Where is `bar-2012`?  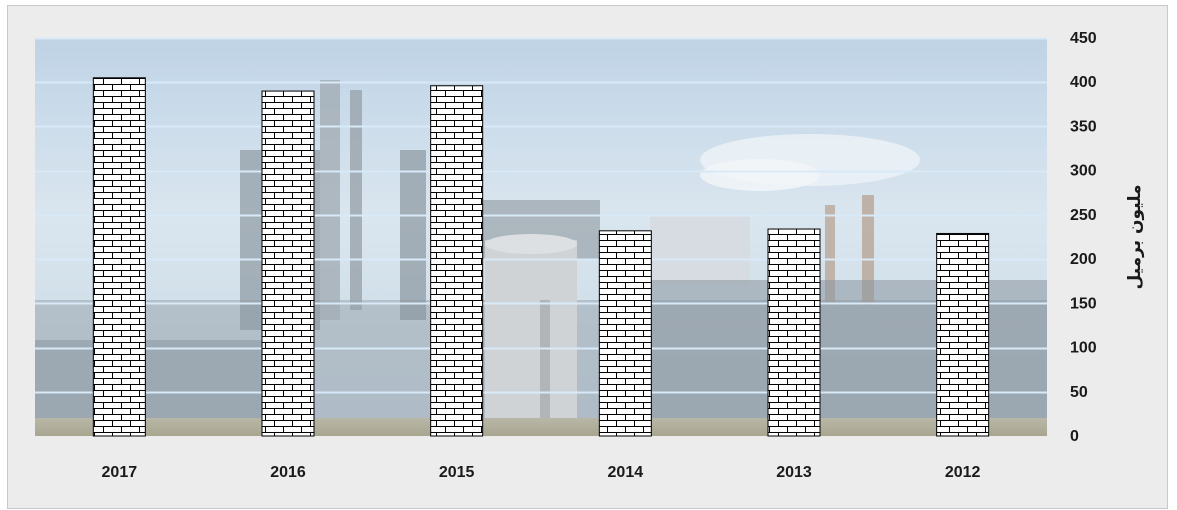 bar-2012 is located at coordinates (963, 334).